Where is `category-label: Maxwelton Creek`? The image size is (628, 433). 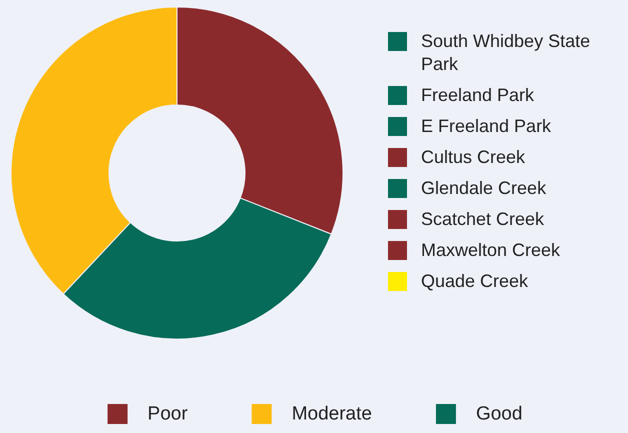
category-label: Maxwelton Creek is located at coordinates (490, 250).